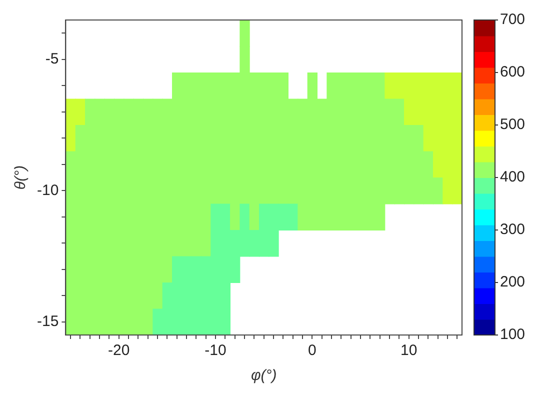 Image resolution: width=550 pixels, height=397 pixels. I want to click on y-tick-label: -5, so click(52, 59).